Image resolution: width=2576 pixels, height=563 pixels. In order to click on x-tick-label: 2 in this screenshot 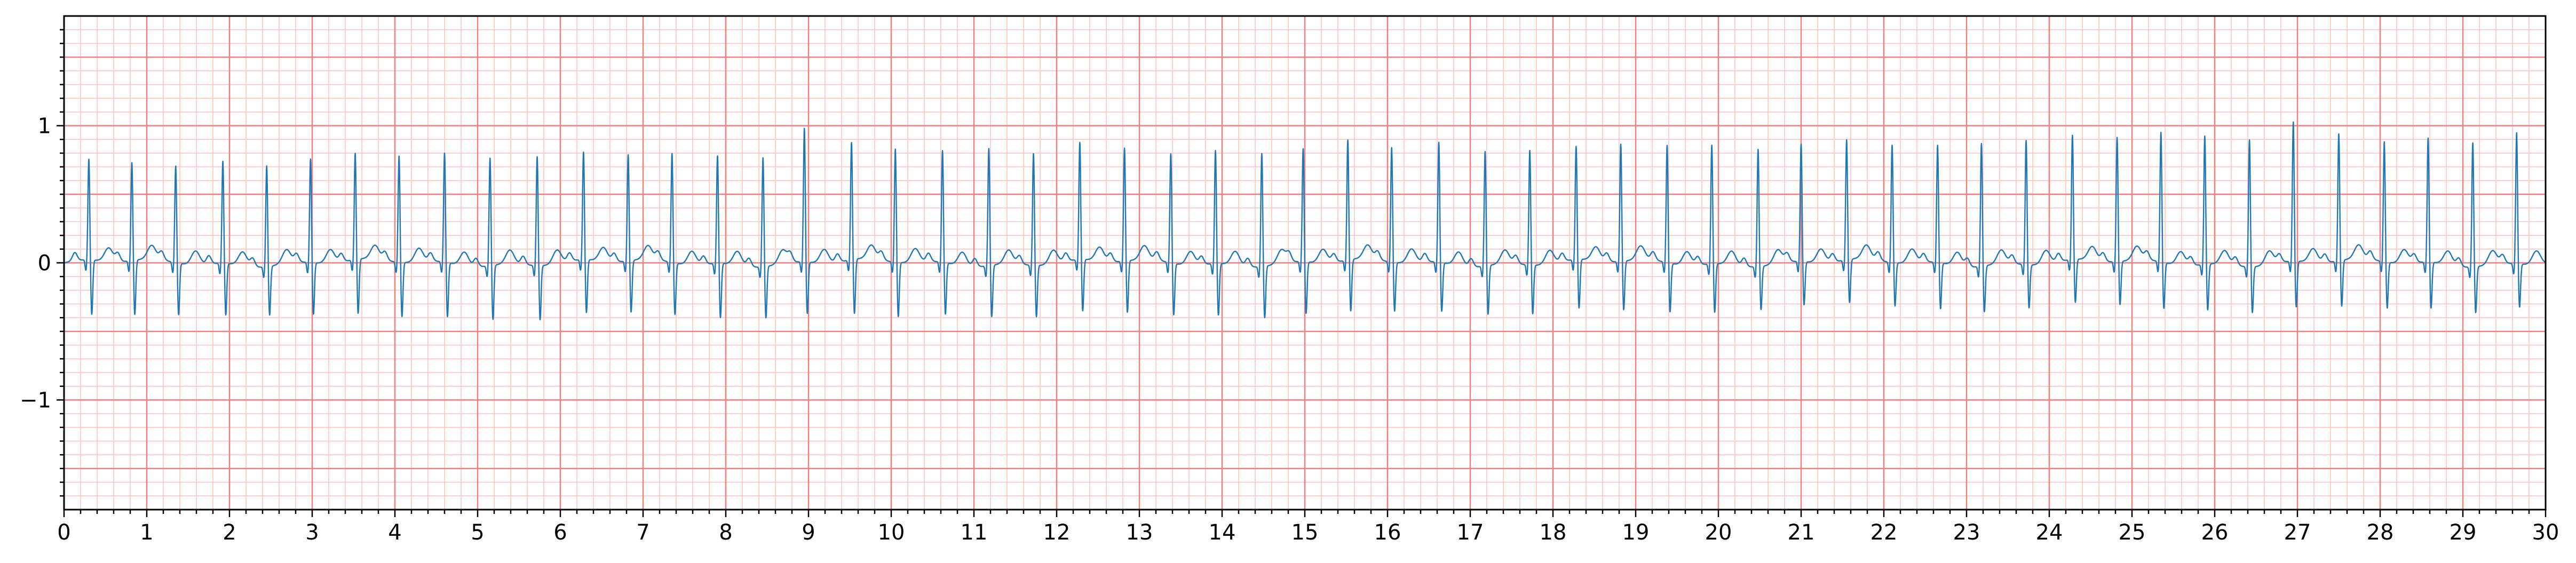, I will do `click(229, 532)`.